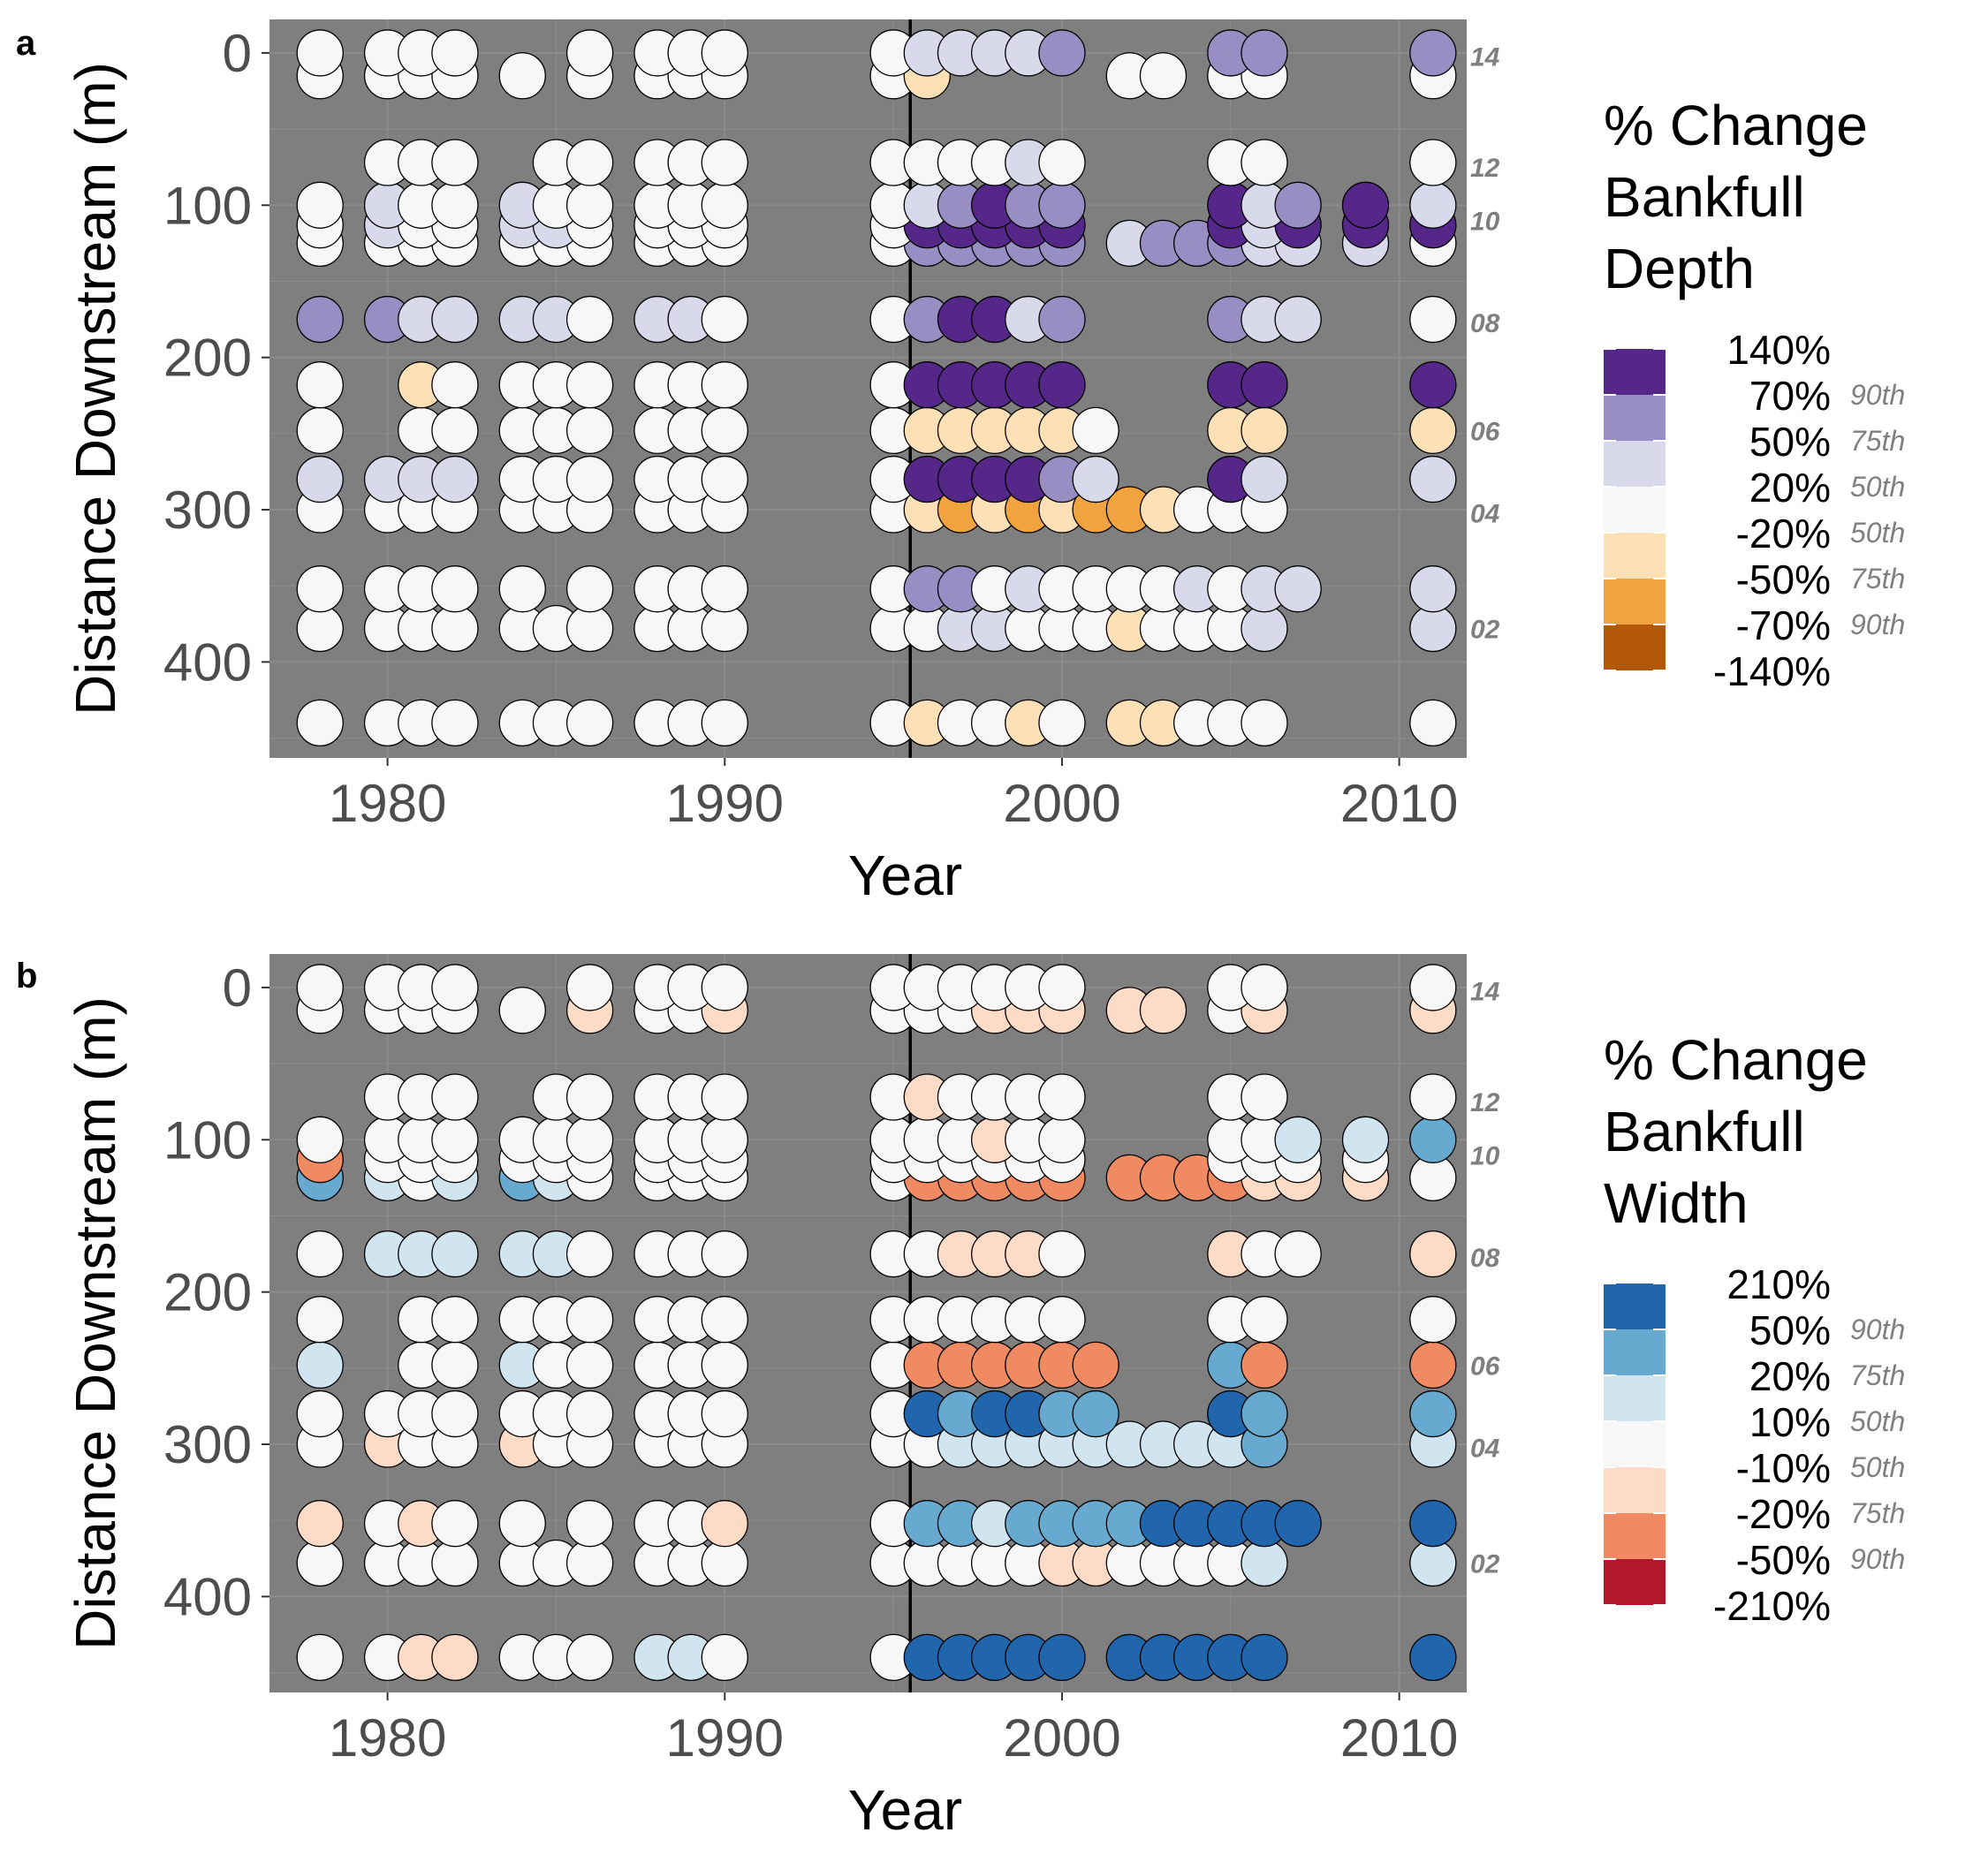 This screenshot has width=1988, height=1855. I want to click on legend-label: 140%, so click(1778, 350).